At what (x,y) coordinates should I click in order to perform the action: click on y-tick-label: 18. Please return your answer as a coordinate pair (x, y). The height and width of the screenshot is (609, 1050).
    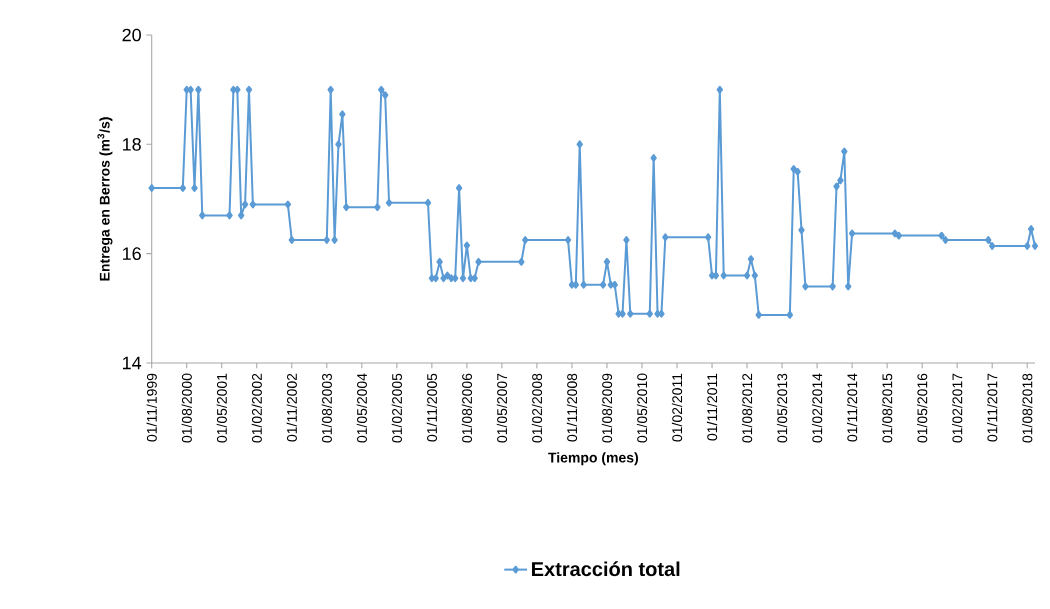
    Looking at the image, I should click on (132, 144).